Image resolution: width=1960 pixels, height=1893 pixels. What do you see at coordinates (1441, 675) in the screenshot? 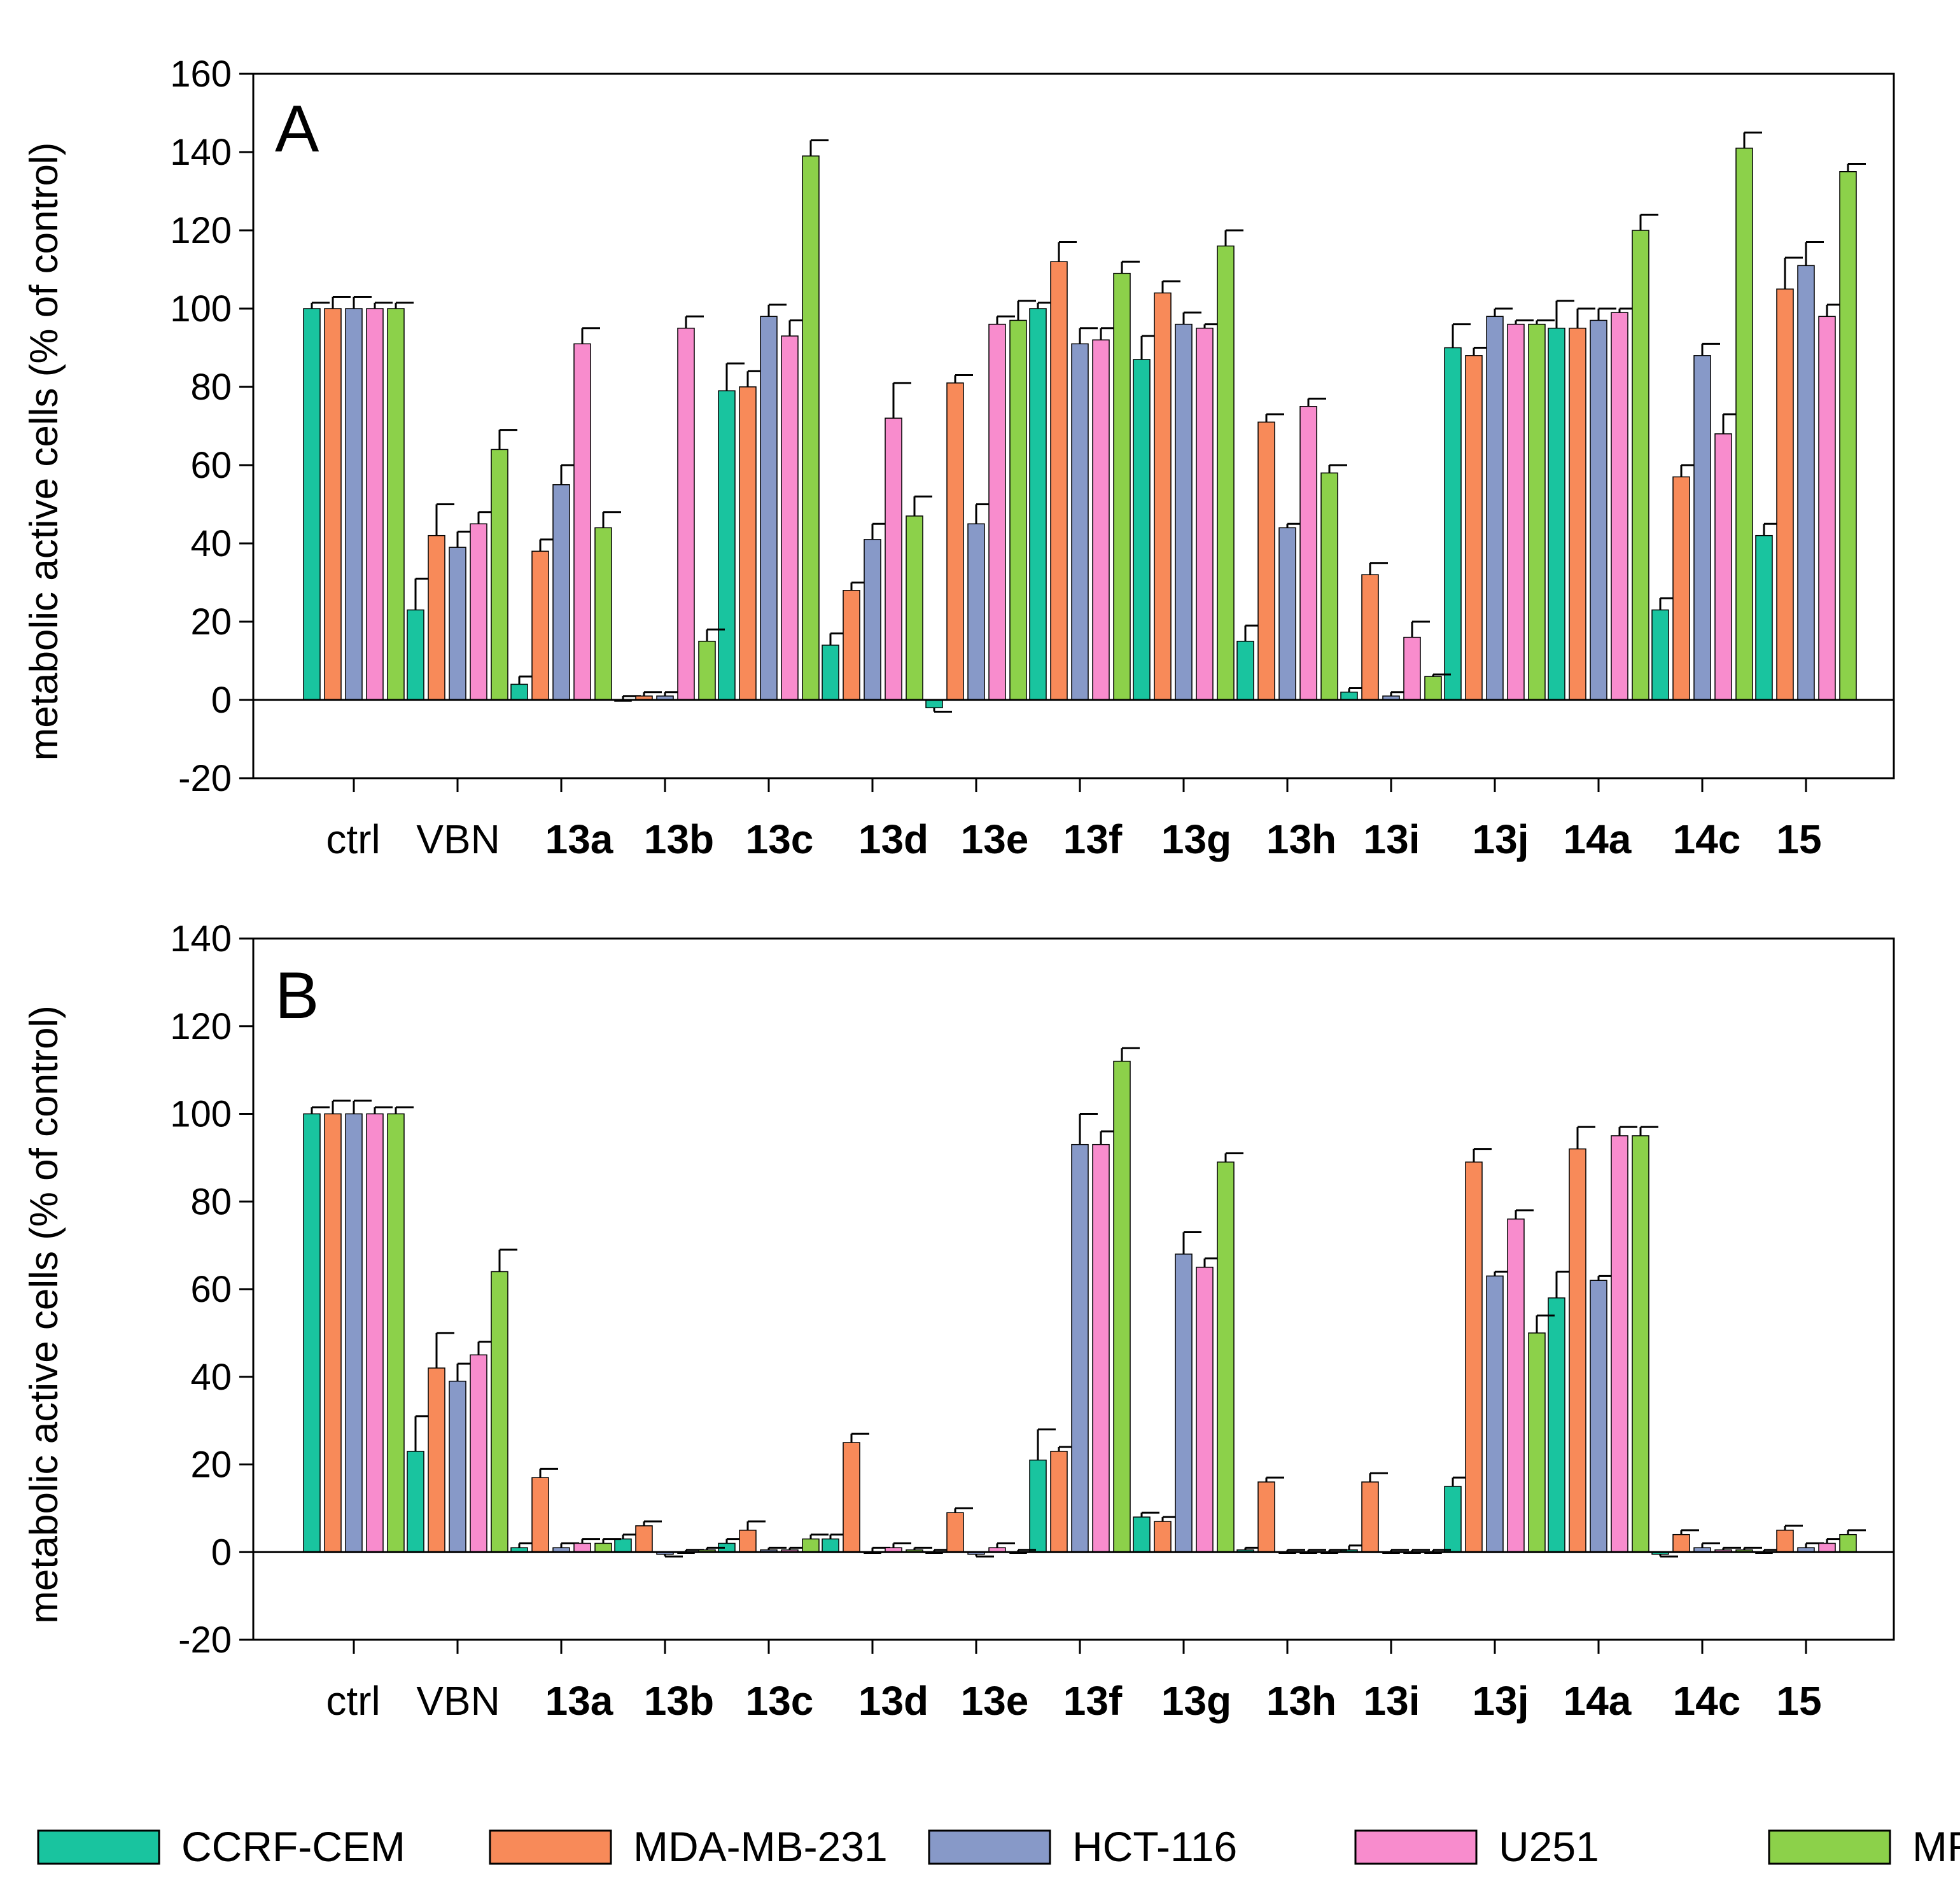
I see `error-bar-mrc-5-13i` at bounding box center [1441, 675].